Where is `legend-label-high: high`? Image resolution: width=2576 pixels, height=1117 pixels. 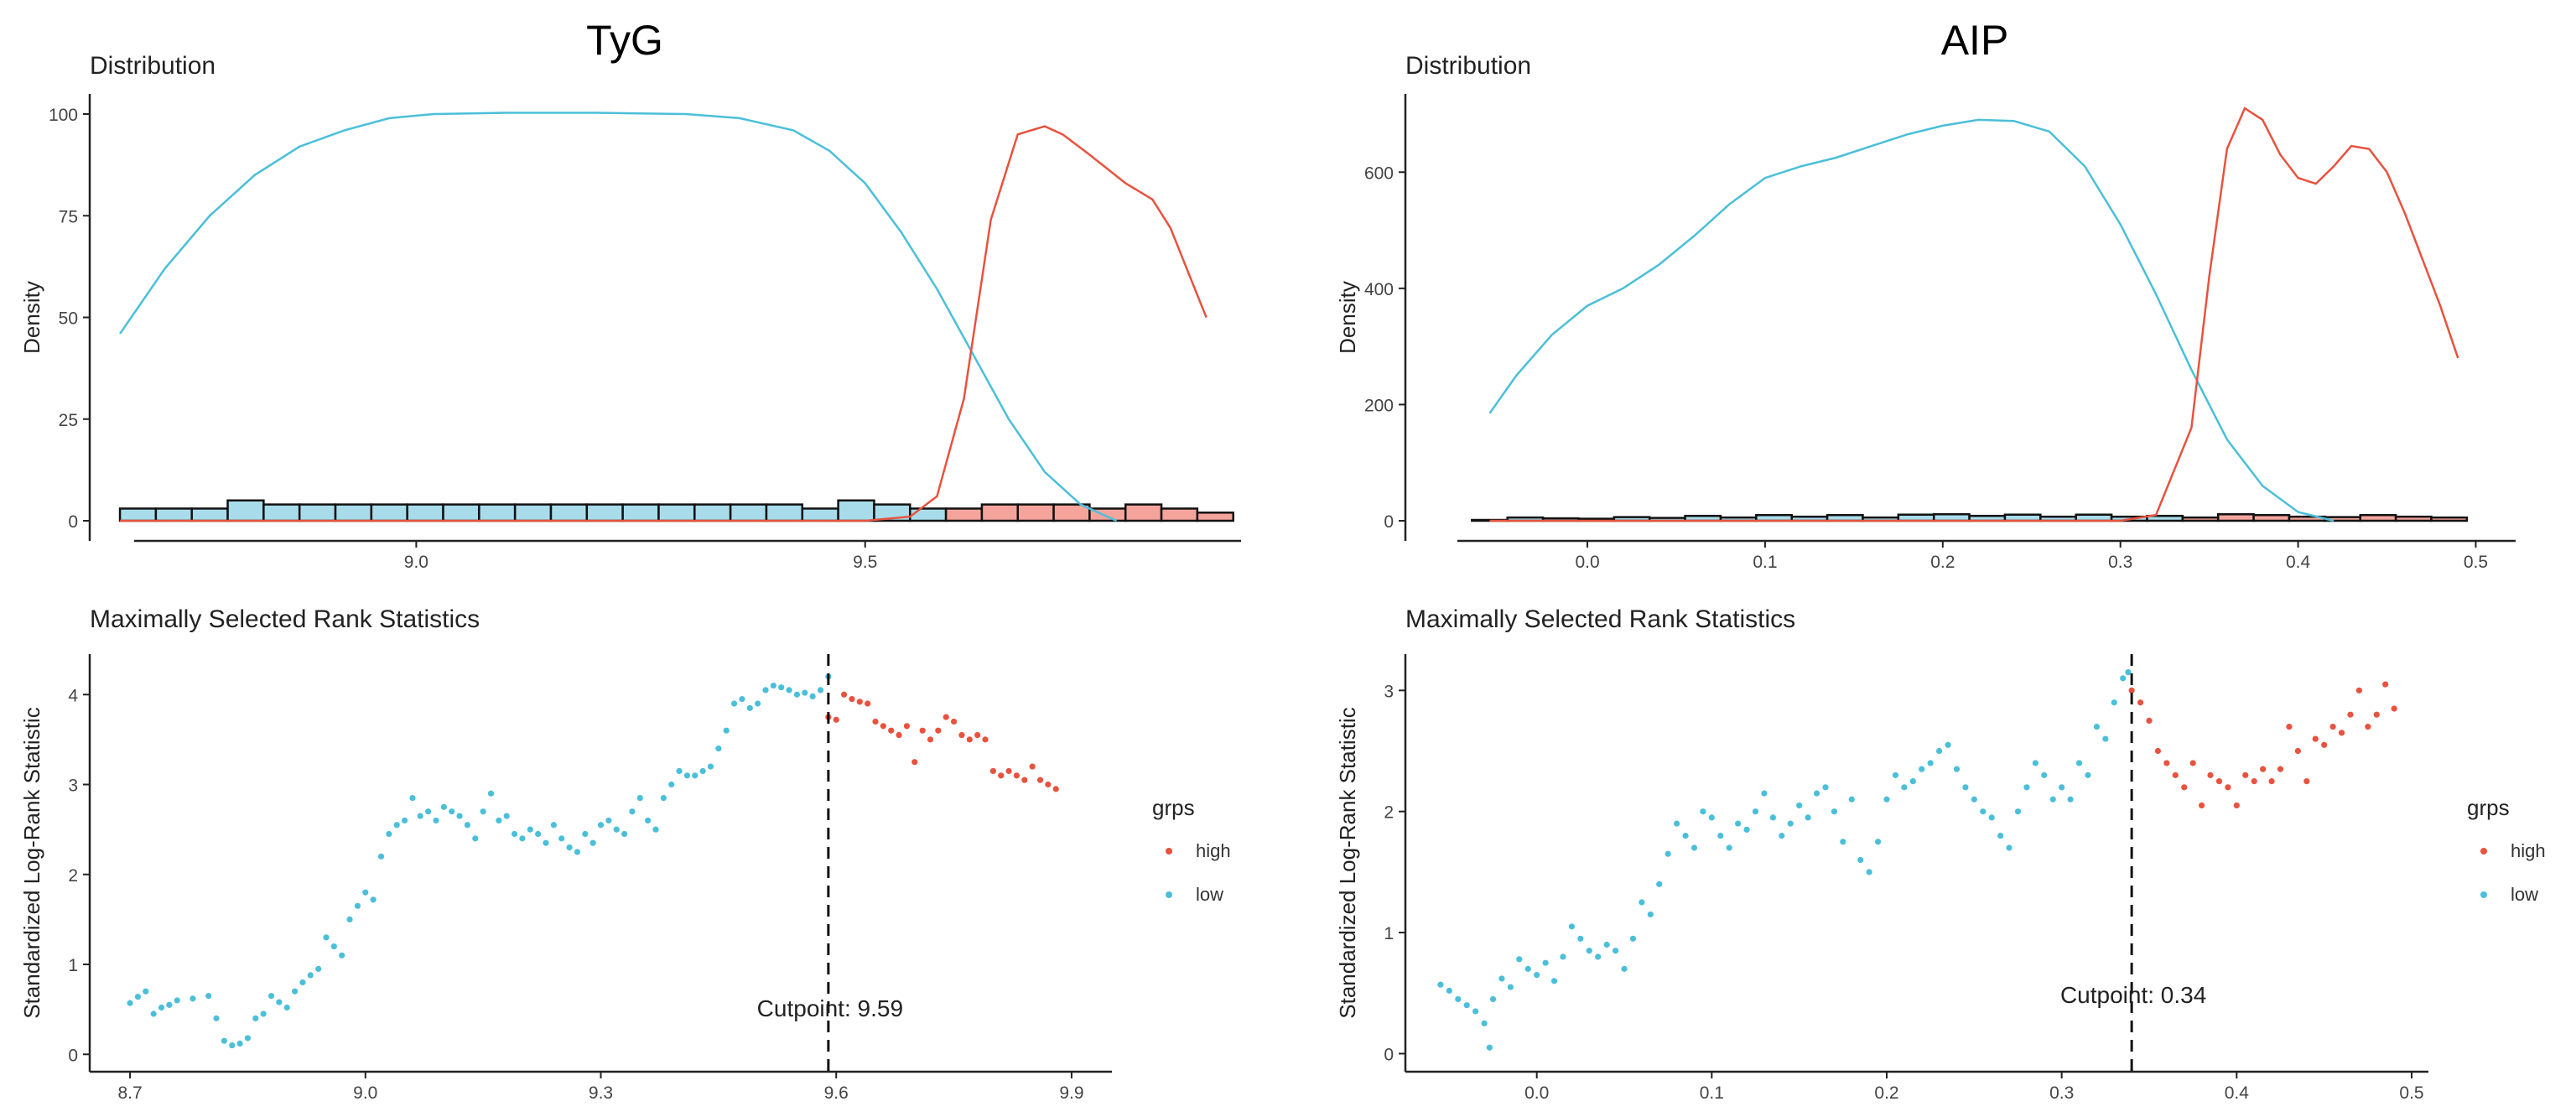
legend-label-high: high is located at coordinates (2528, 850).